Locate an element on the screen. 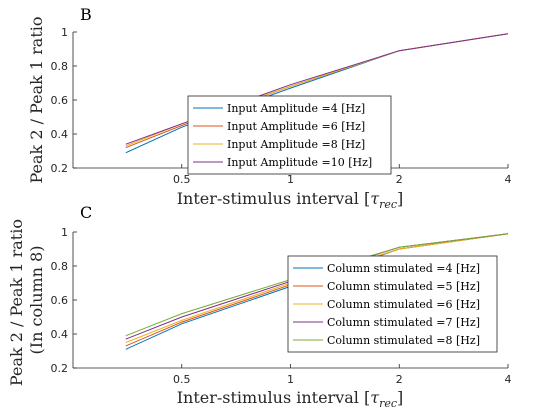  legend-entry: Input Amplitude =8 [Hz] is located at coordinates (296, 144).